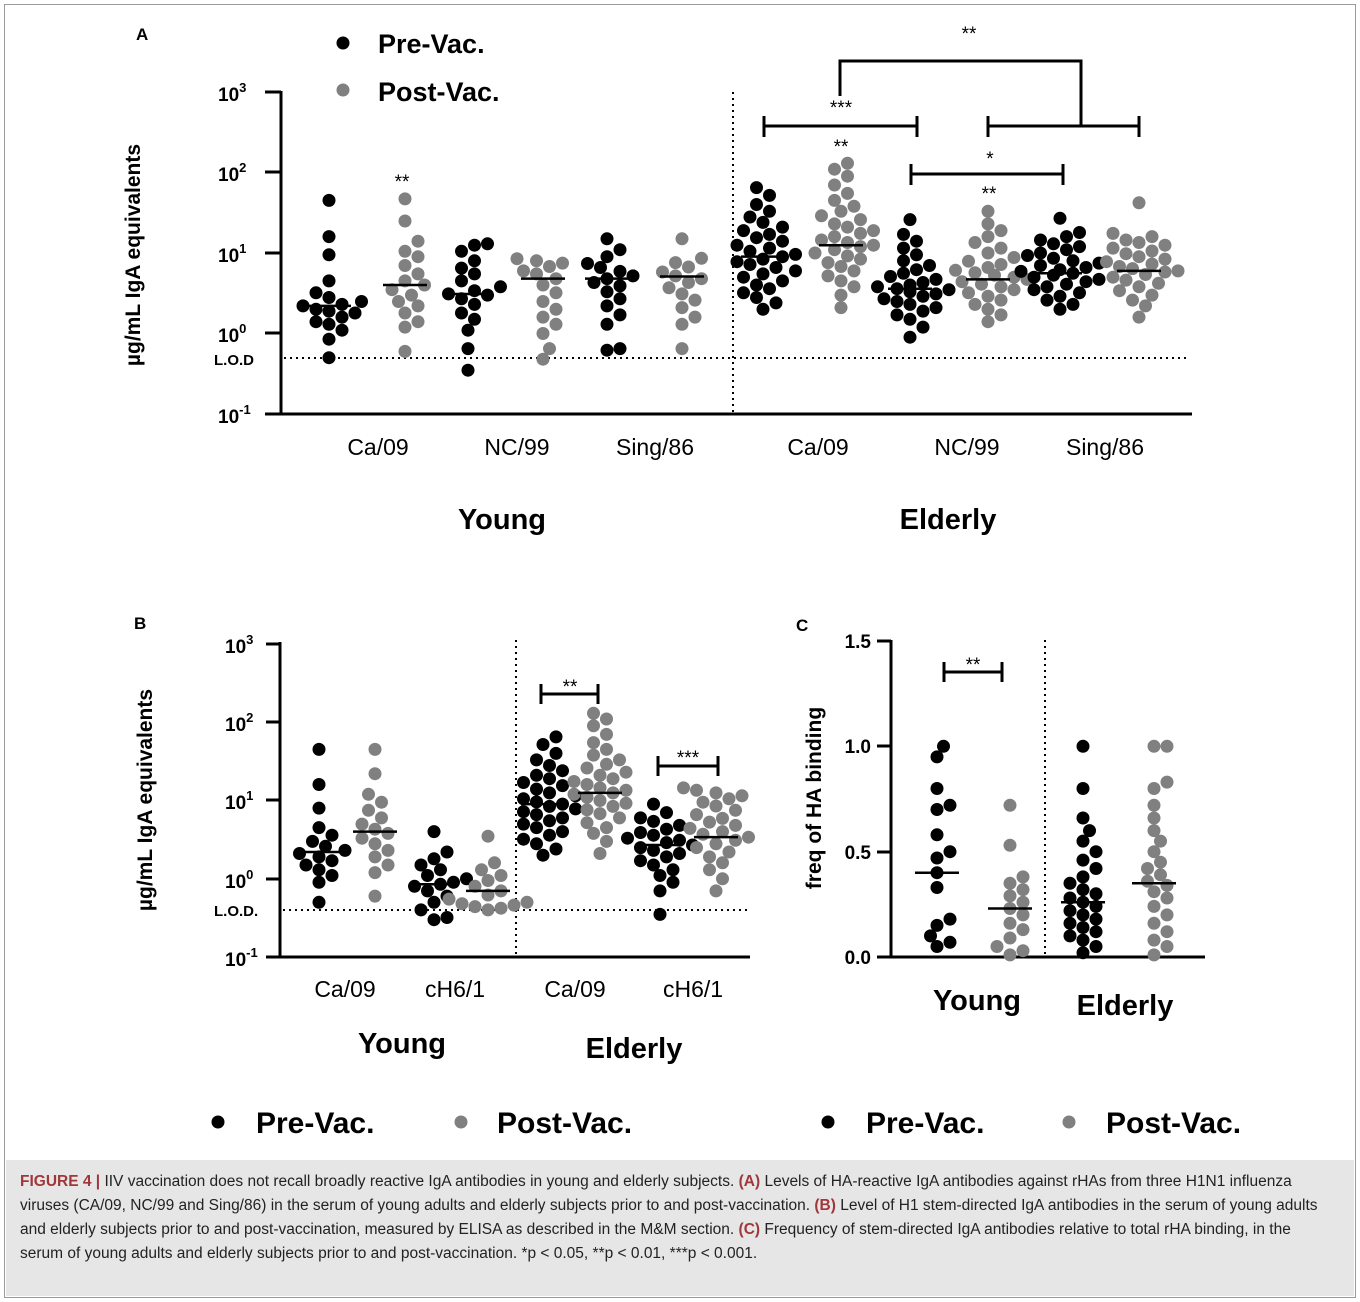  I want to click on legend-bl-post-label: Post-Vac., so click(564, 1123).